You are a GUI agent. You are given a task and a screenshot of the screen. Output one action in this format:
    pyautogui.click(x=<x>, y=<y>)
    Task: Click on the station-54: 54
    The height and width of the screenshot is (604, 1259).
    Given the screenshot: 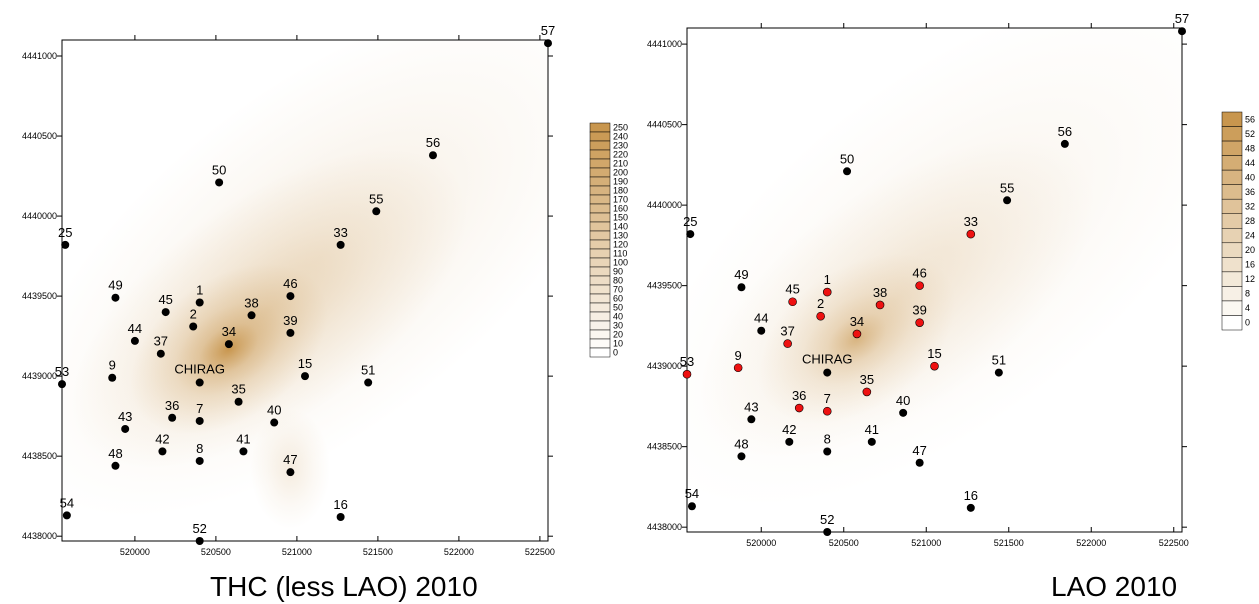 What is the action you would take?
    pyautogui.click(x=67, y=507)
    